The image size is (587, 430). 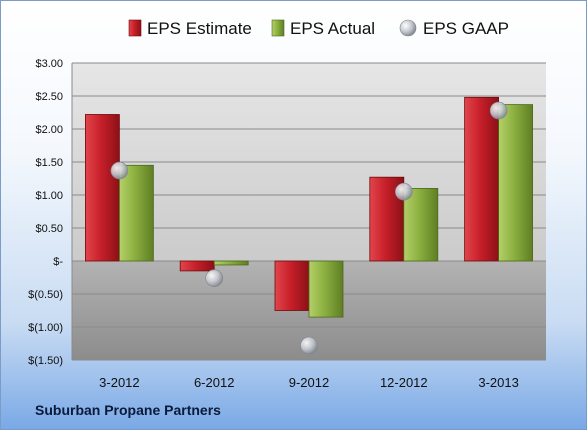 I want to click on legend-label-eps-estimate: EPS Estimate, so click(x=199, y=28).